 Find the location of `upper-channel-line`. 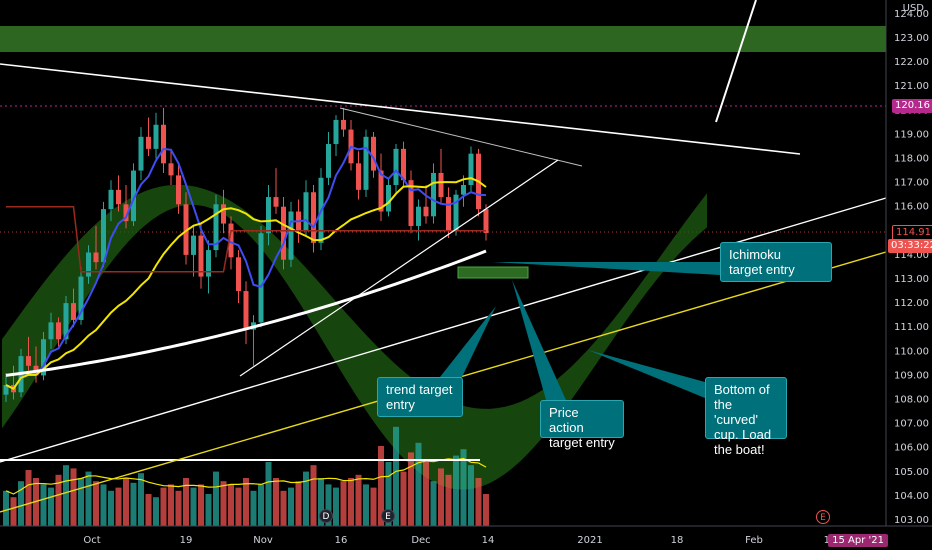

upper-channel-line is located at coordinates (461, 137).